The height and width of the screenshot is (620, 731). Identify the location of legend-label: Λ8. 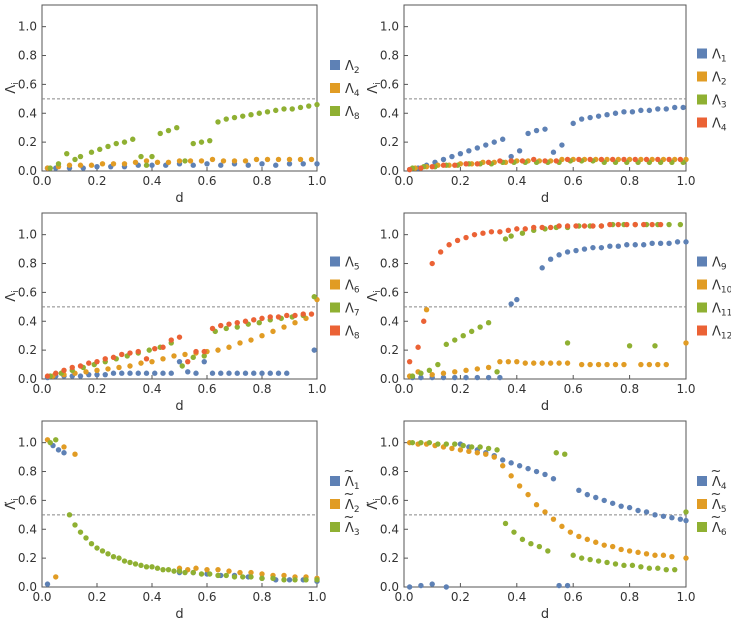
(352, 113).